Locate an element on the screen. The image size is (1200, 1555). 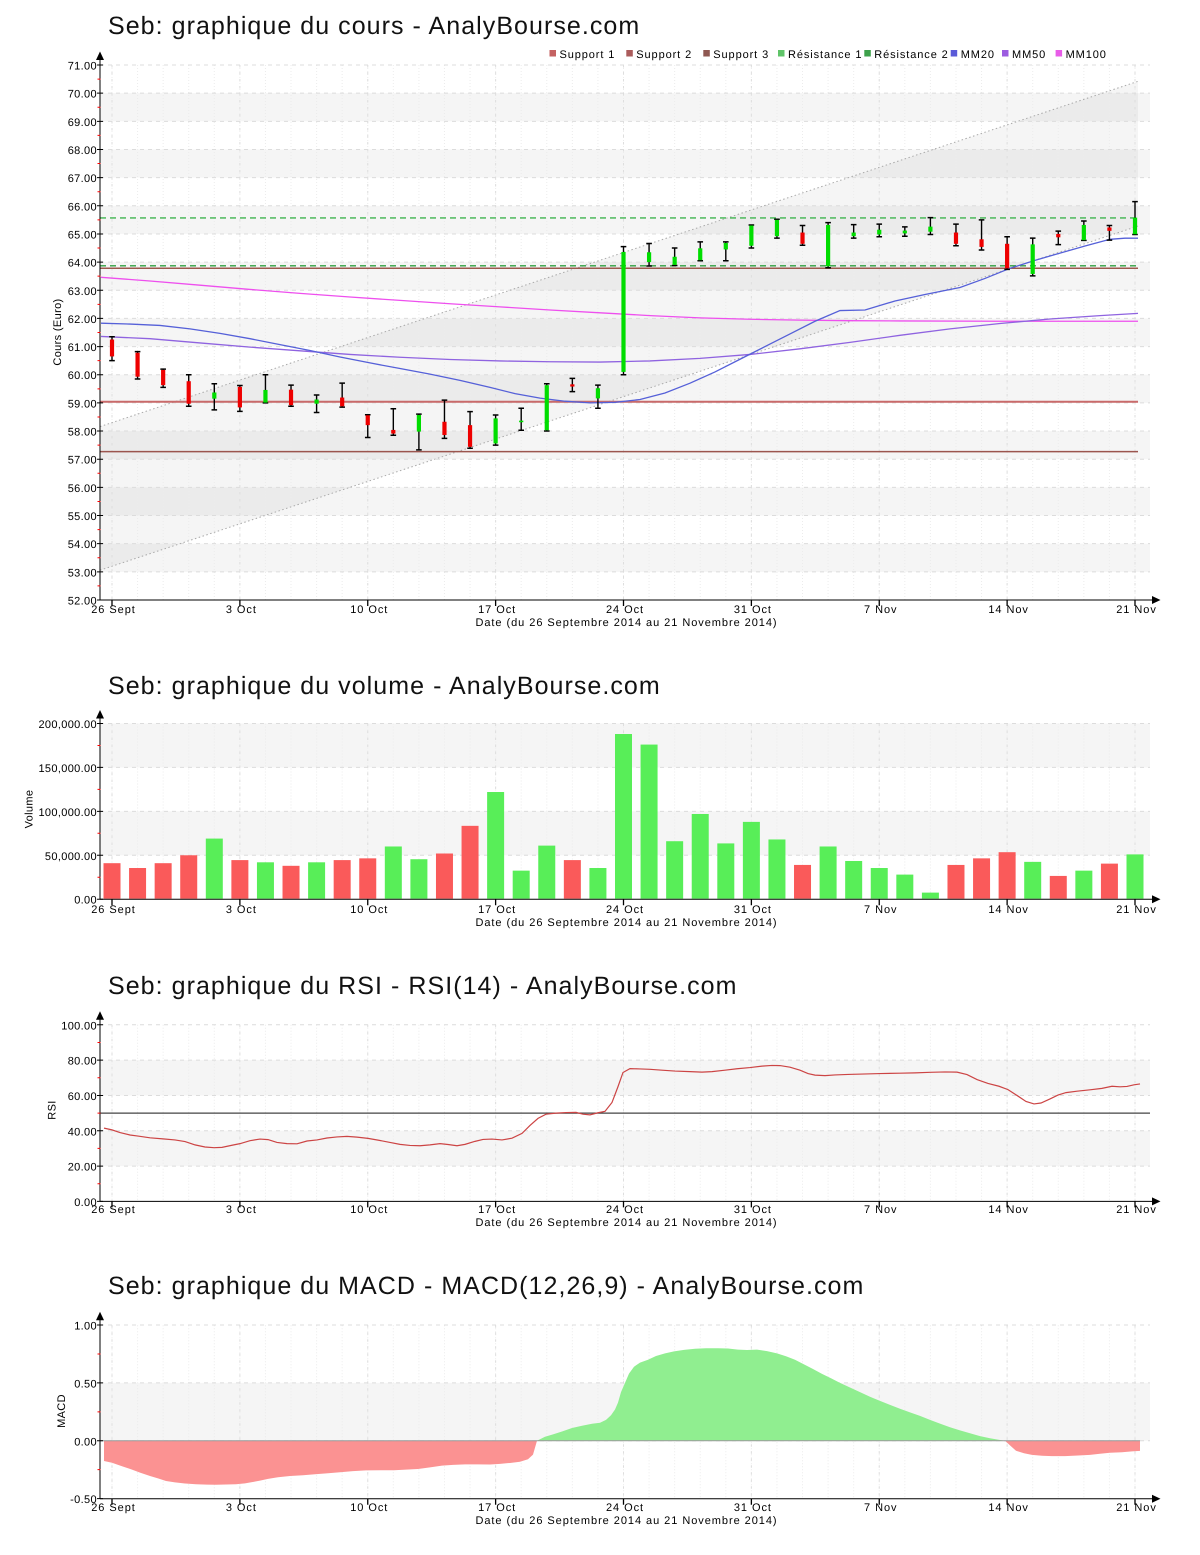
svg-text: 57.00 is located at coordinates (82, 461).